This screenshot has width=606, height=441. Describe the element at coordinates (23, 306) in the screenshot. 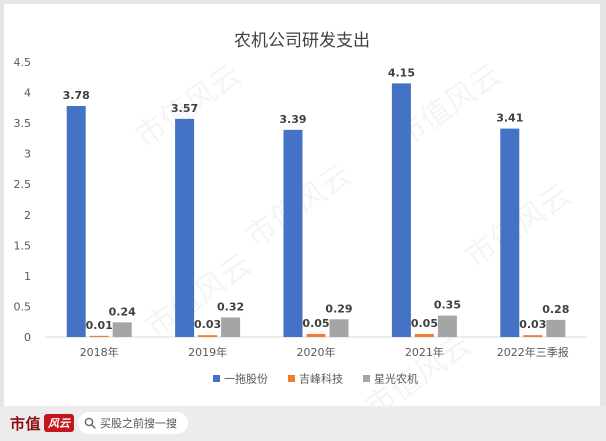

I see `y-tick-label: 0.5` at that location.